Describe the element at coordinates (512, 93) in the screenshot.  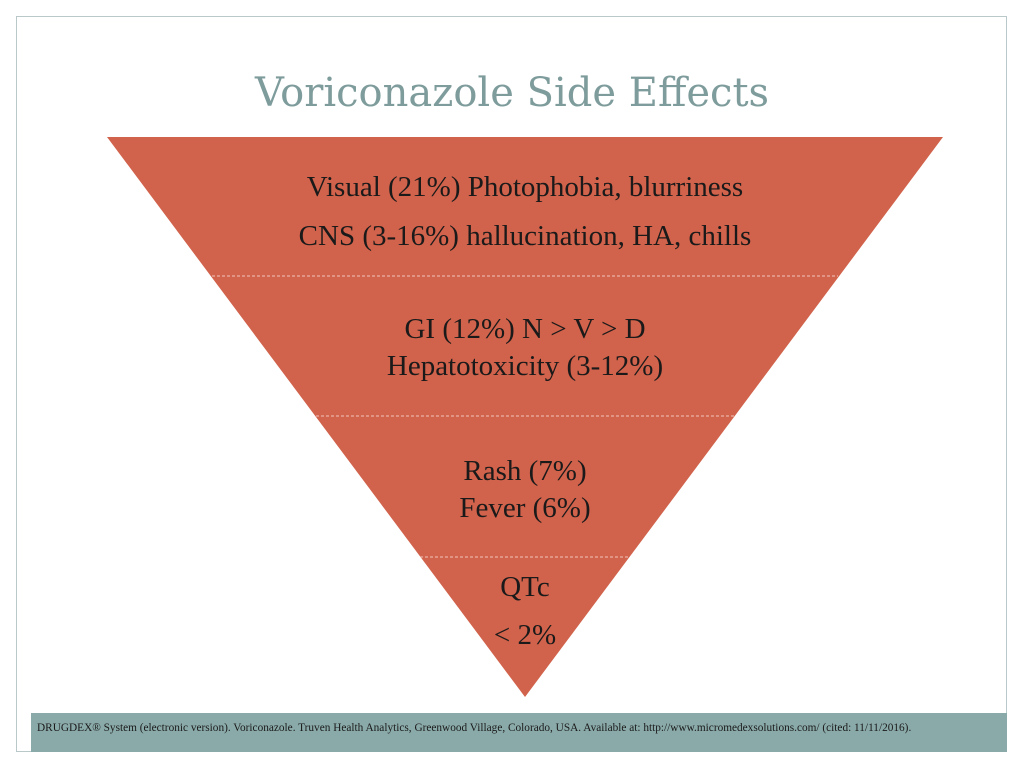
I see `slide-title: Voriconazole Side Effects` at that location.